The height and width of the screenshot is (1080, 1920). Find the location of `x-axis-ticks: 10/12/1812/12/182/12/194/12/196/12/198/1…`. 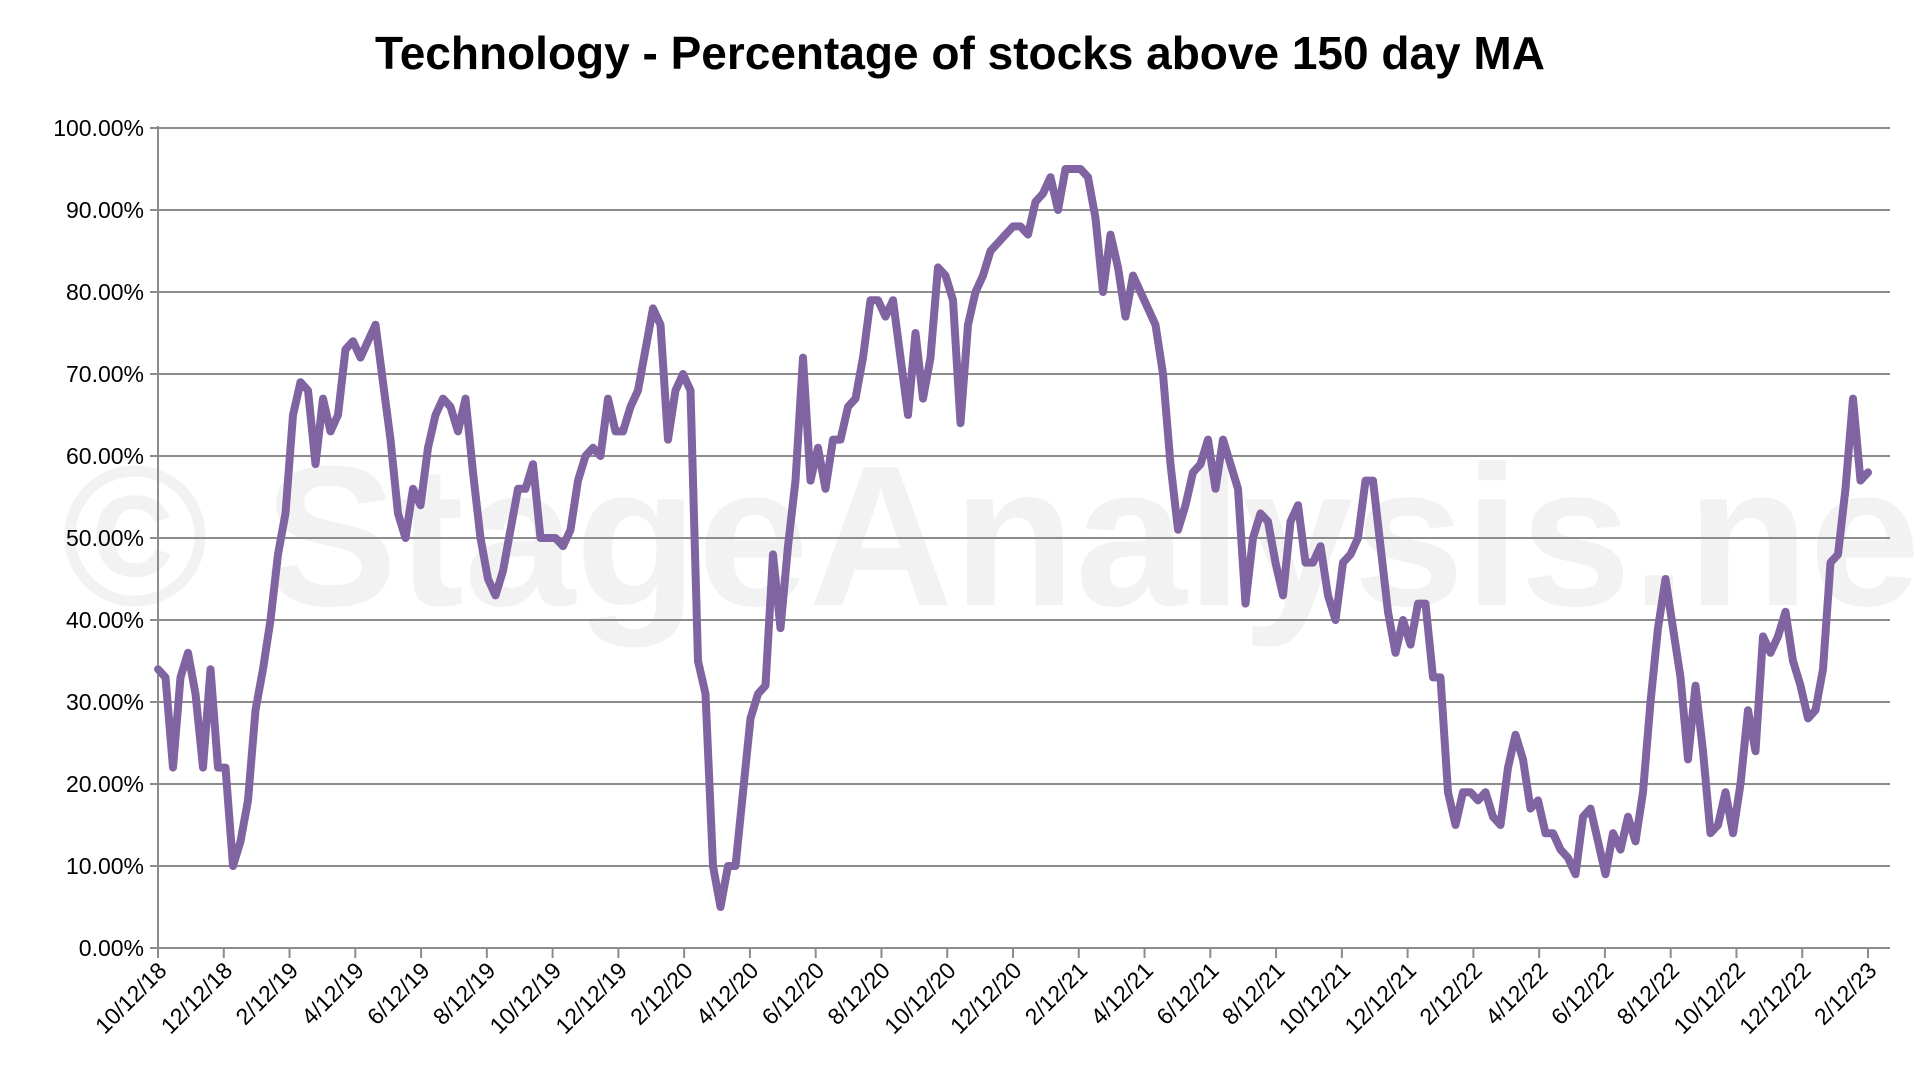

x-axis-ticks: 10/12/1812/12/182/12/194/12/196/12/198/1… is located at coordinates (986, 993).